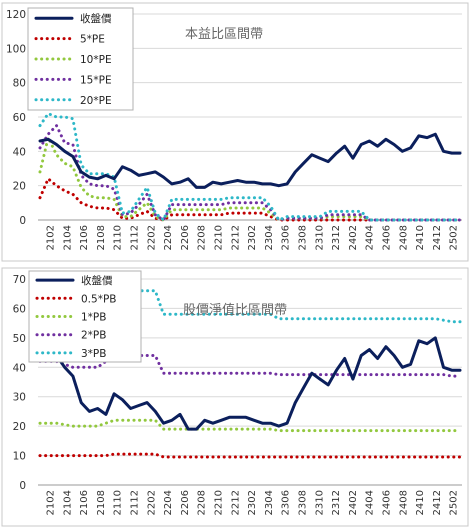 The width and height of the screenshot is (471, 530). I want to click on legend-label: 15*PE, so click(96, 80).